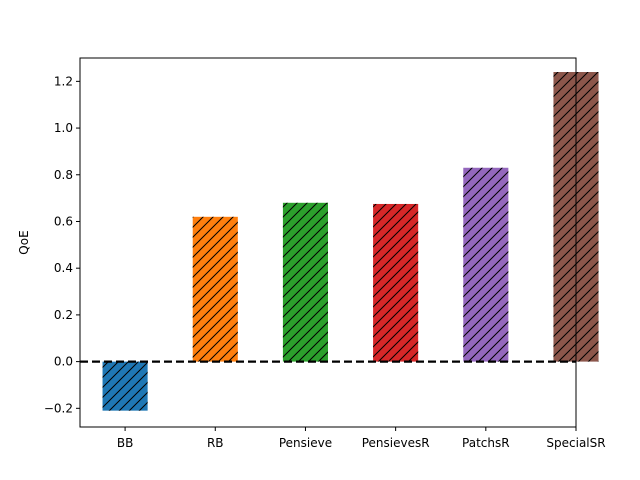 The height and width of the screenshot is (480, 640). What do you see at coordinates (63, 362) in the screenshot?
I see `y-tick-label: 0.0` at bounding box center [63, 362].